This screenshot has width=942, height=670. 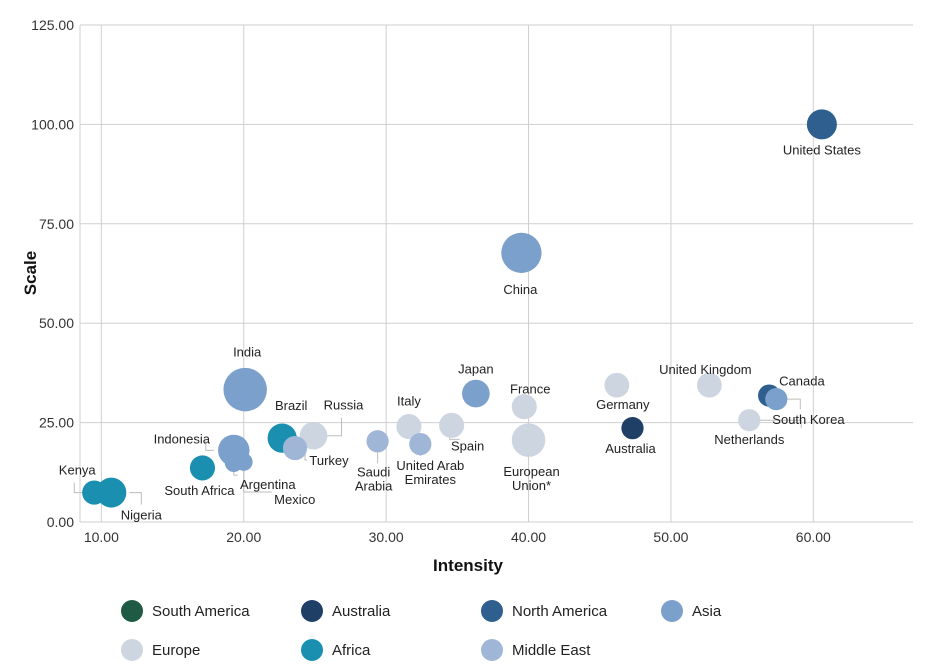 I want to click on bubble-spain, so click(x=452, y=425).